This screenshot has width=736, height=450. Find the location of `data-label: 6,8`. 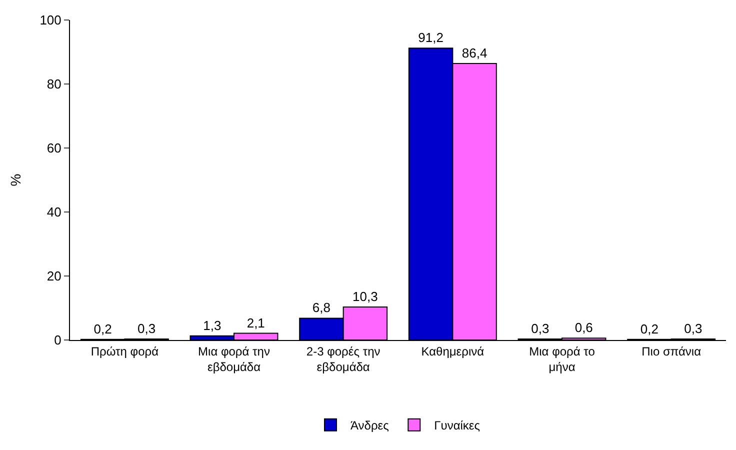

data-label: 6,8 is located at coordinates (321, 308).